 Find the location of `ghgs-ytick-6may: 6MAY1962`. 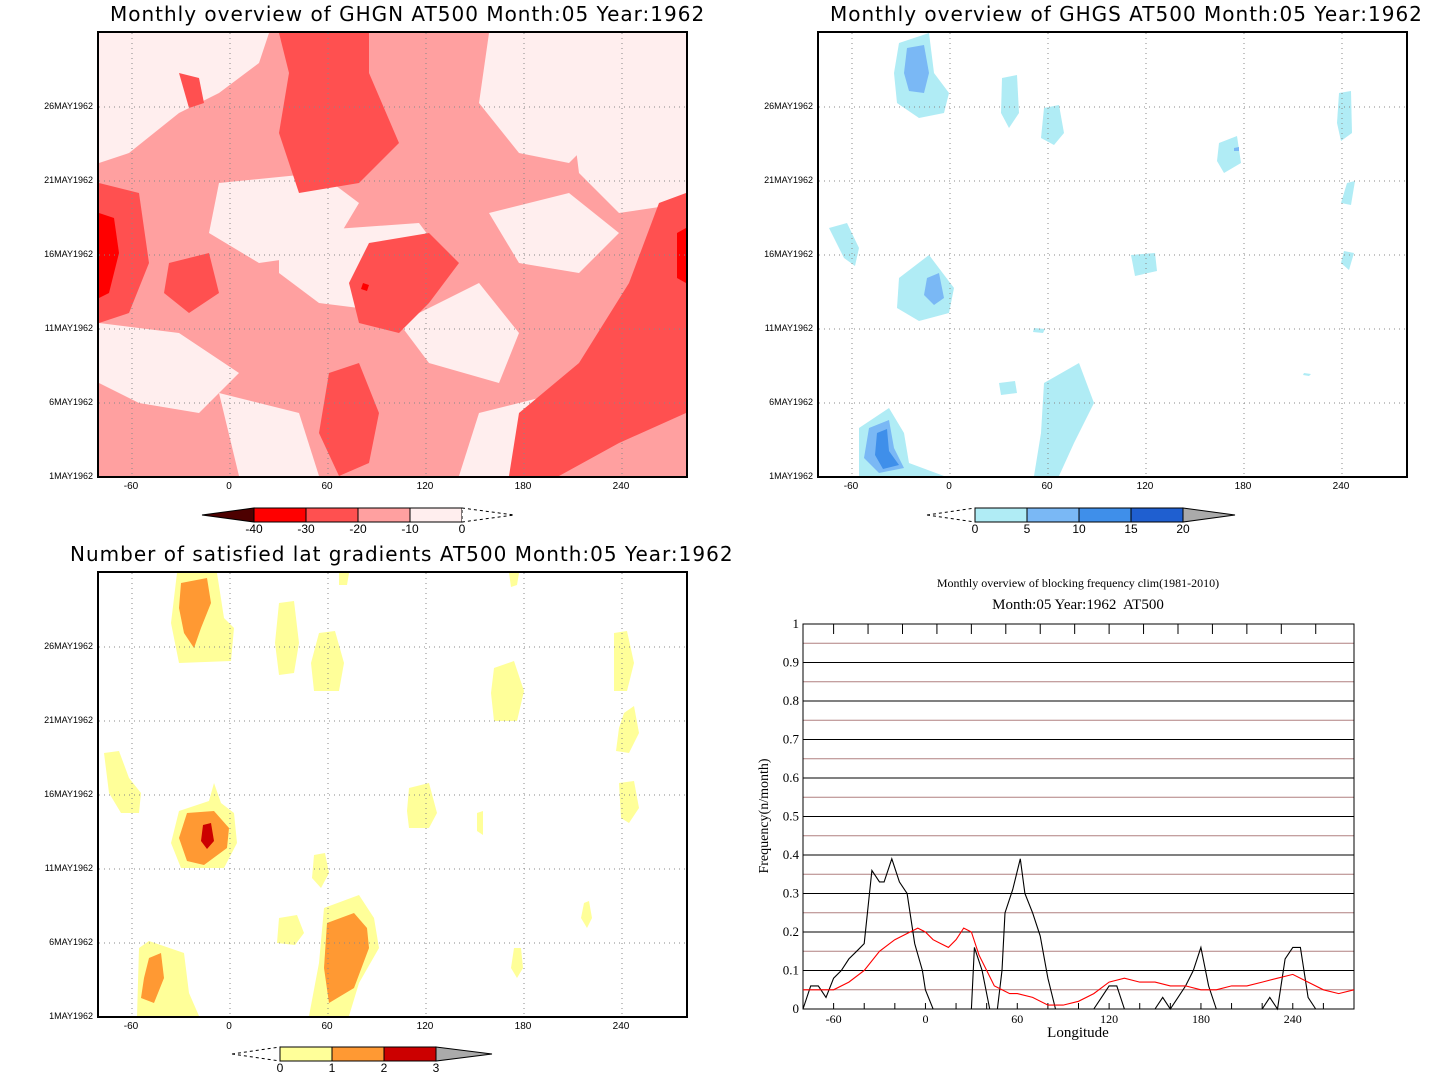

ghgs-ytick-6may: 6MAY1962 is located at coordinates (791, 402).